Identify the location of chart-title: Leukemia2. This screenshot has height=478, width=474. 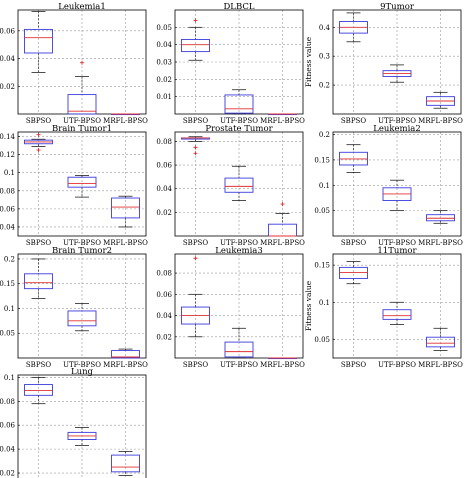
(397, 129).